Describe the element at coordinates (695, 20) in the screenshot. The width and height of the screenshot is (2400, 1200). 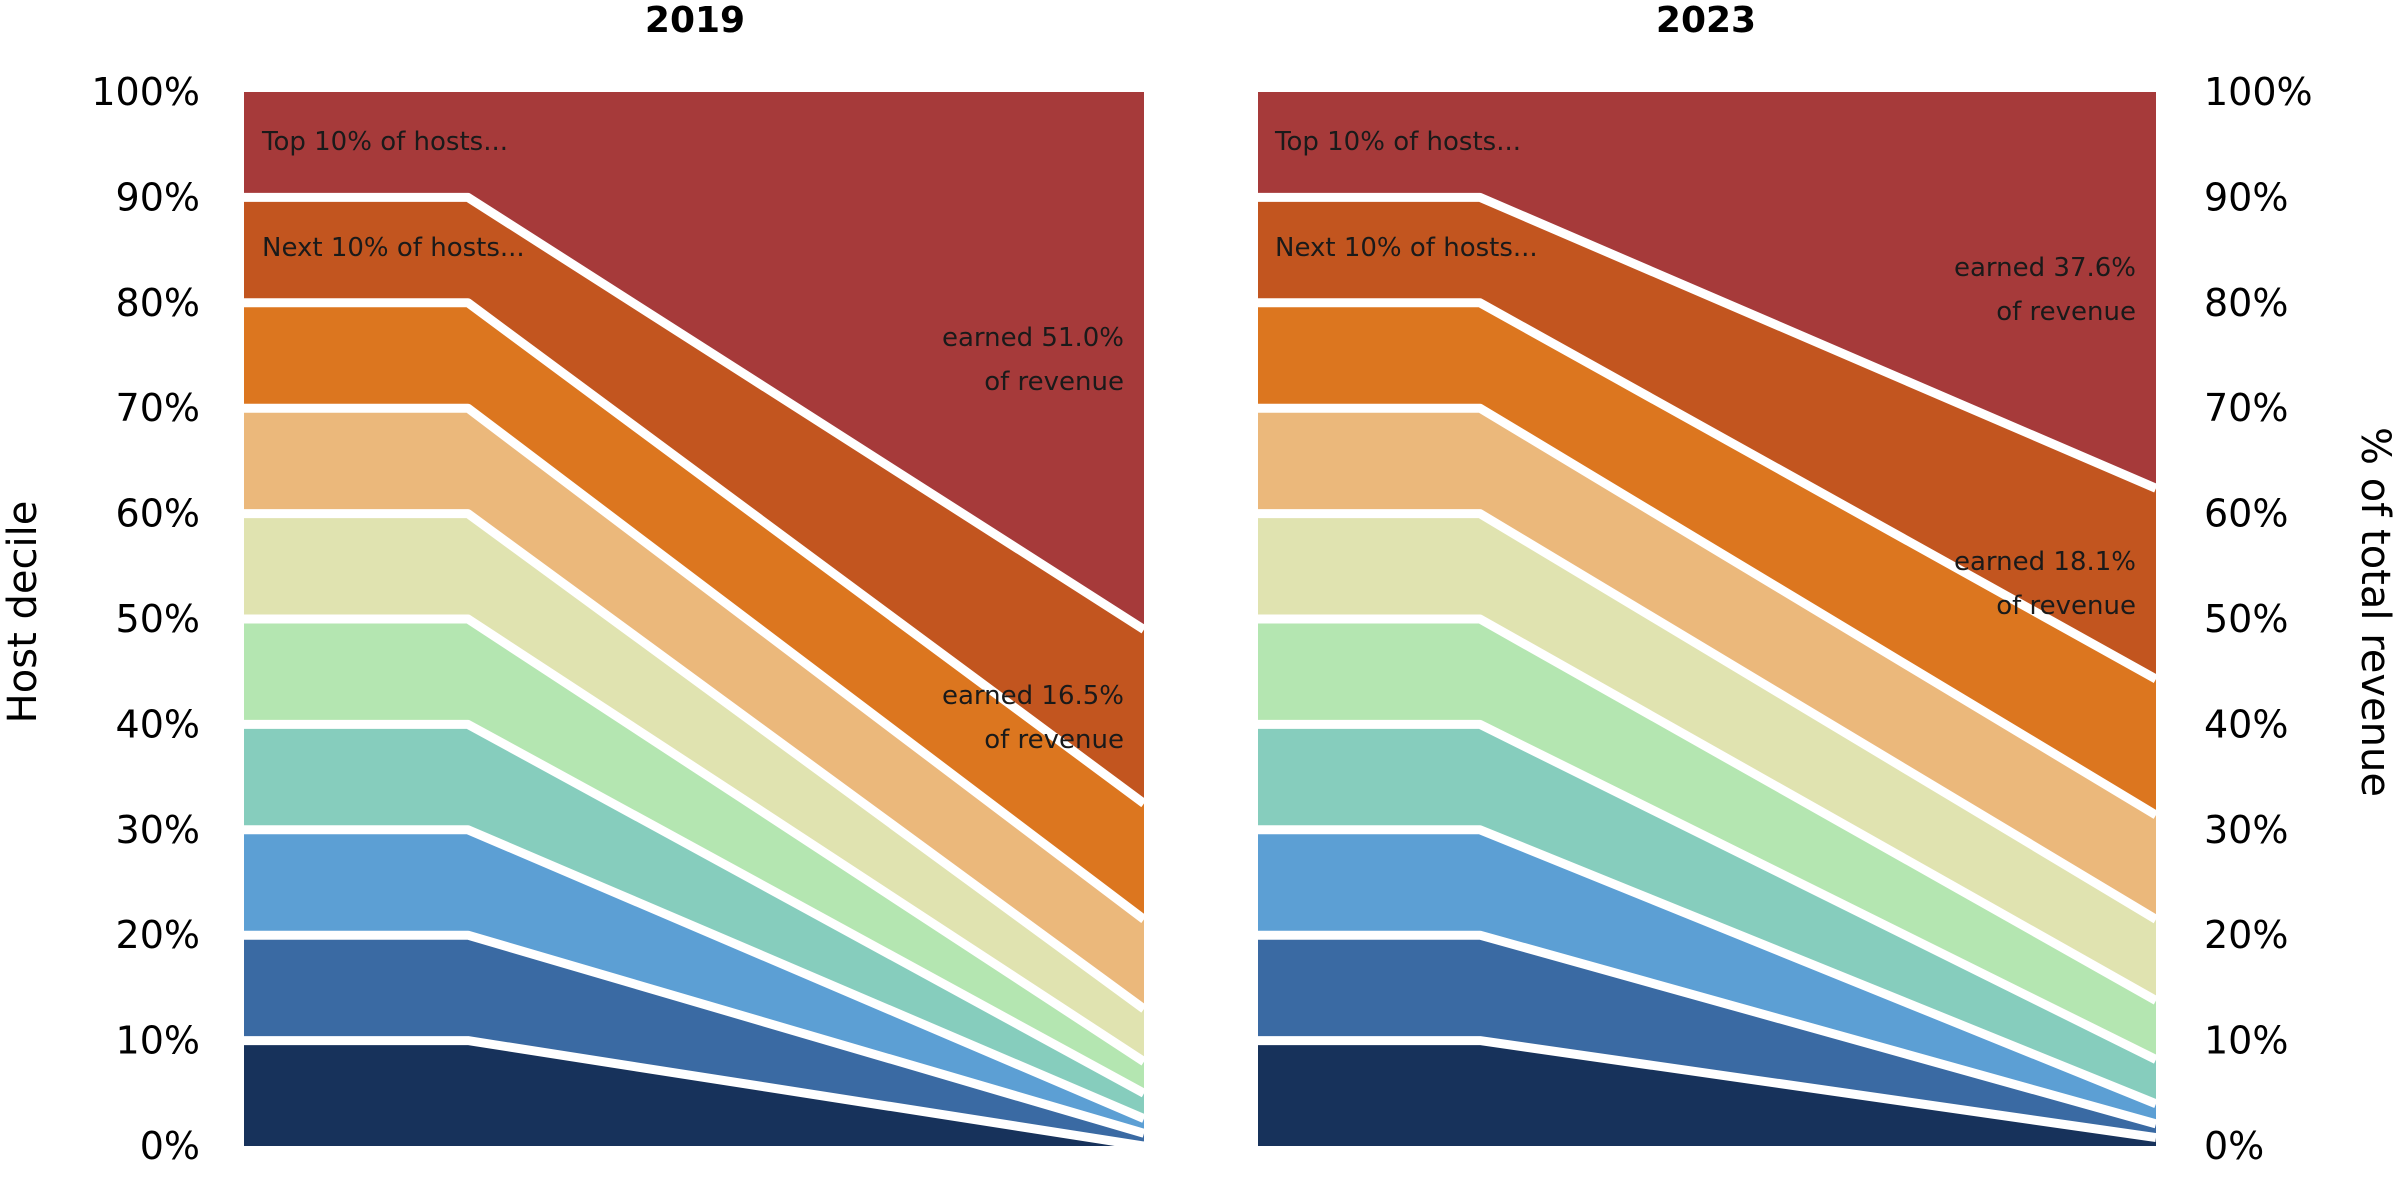
I see `panel-title: 2019` at that location.